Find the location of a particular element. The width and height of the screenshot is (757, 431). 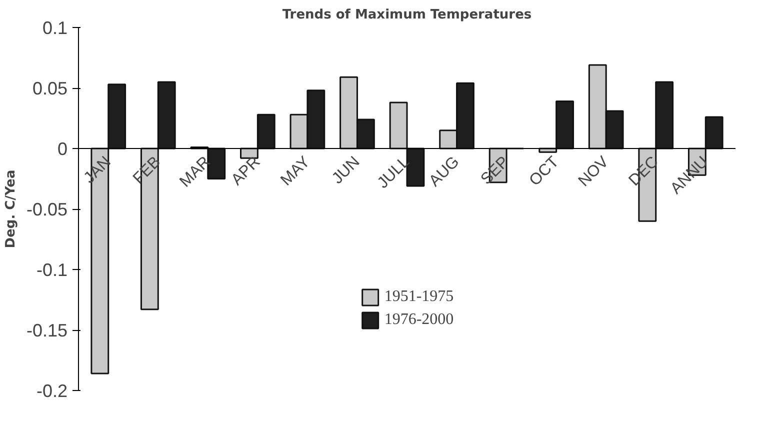

x-tick-label: SEP is located at coordinates (495, 170).